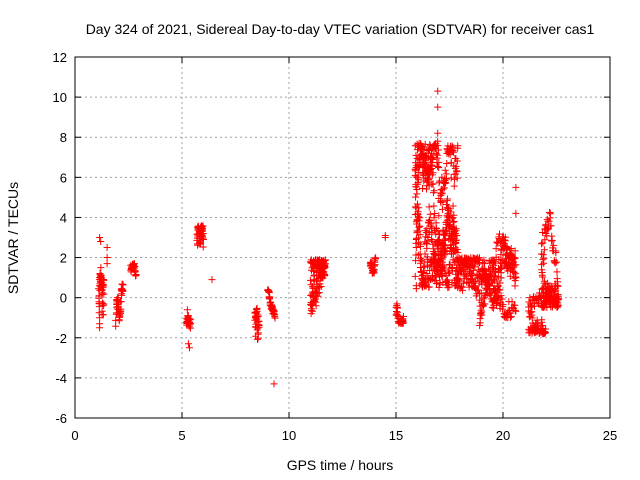  I want to click on x-axis-label: GPS time / hours, so click(340, 465).